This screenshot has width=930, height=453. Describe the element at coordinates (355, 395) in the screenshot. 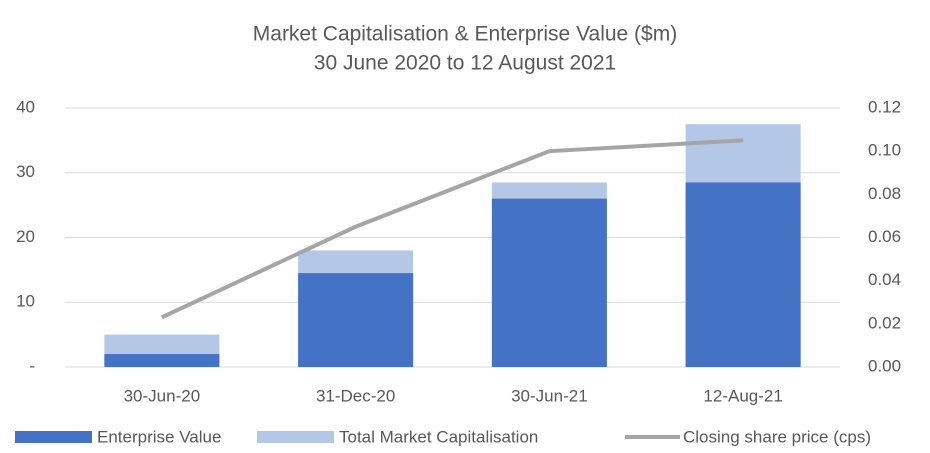

I see `x-tick-label: 31-Dec-20` at that location.